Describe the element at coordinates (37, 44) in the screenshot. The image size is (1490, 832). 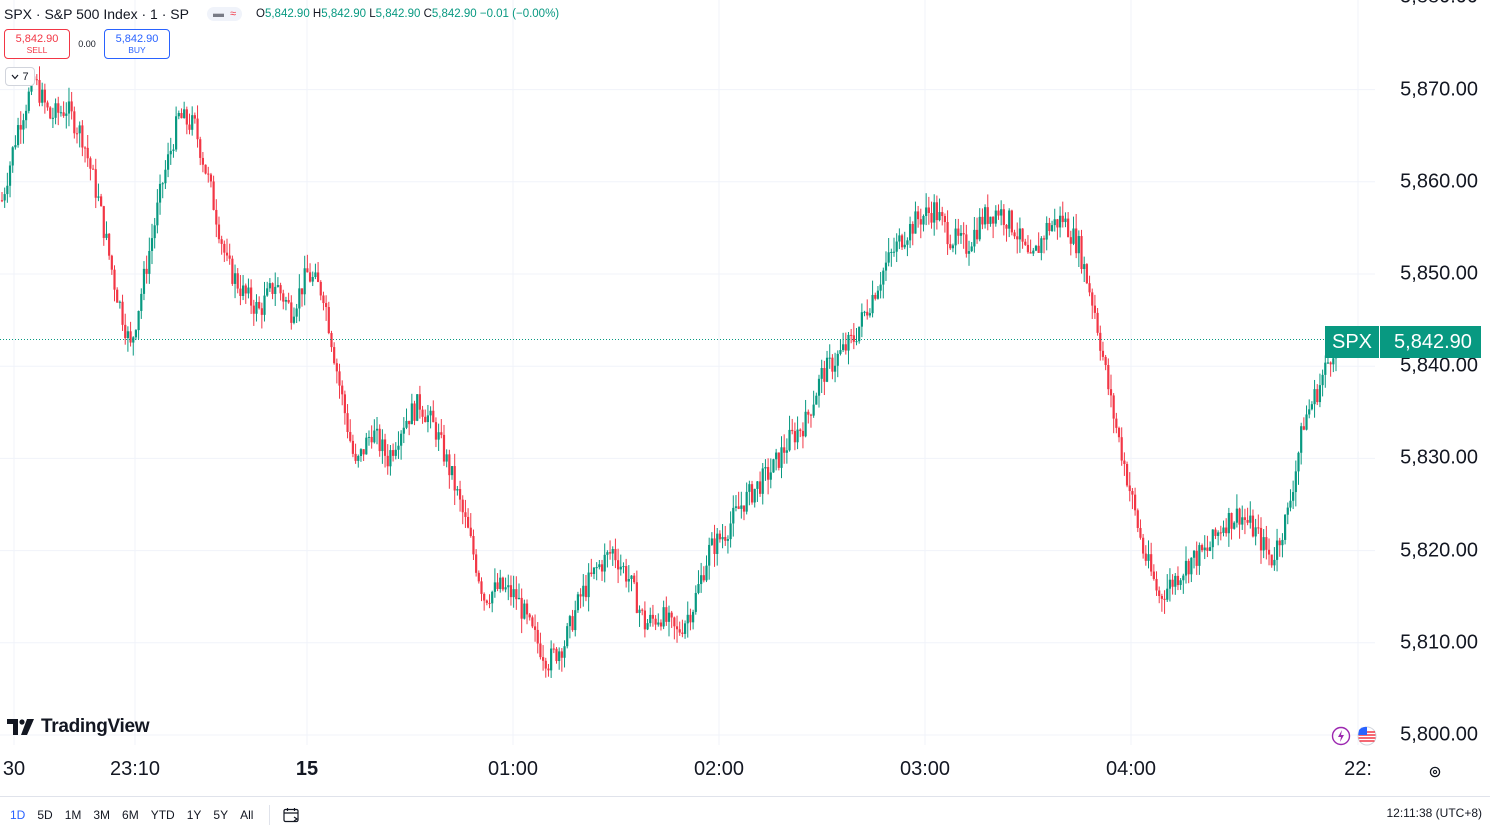
I see `sell-button: 5,842.90 SELL` at that location.